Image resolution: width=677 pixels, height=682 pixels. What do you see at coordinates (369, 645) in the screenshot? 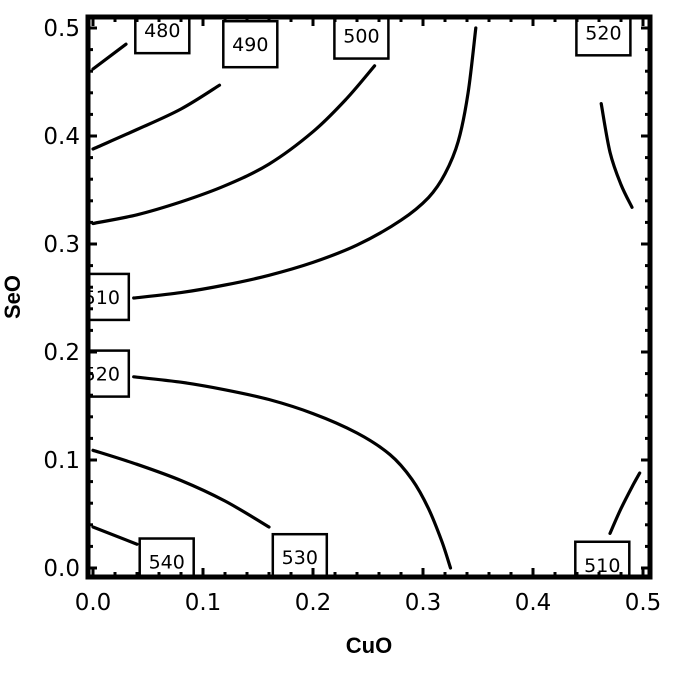
I see `x-axis-title: CuO` at bounding box center [369, 645].